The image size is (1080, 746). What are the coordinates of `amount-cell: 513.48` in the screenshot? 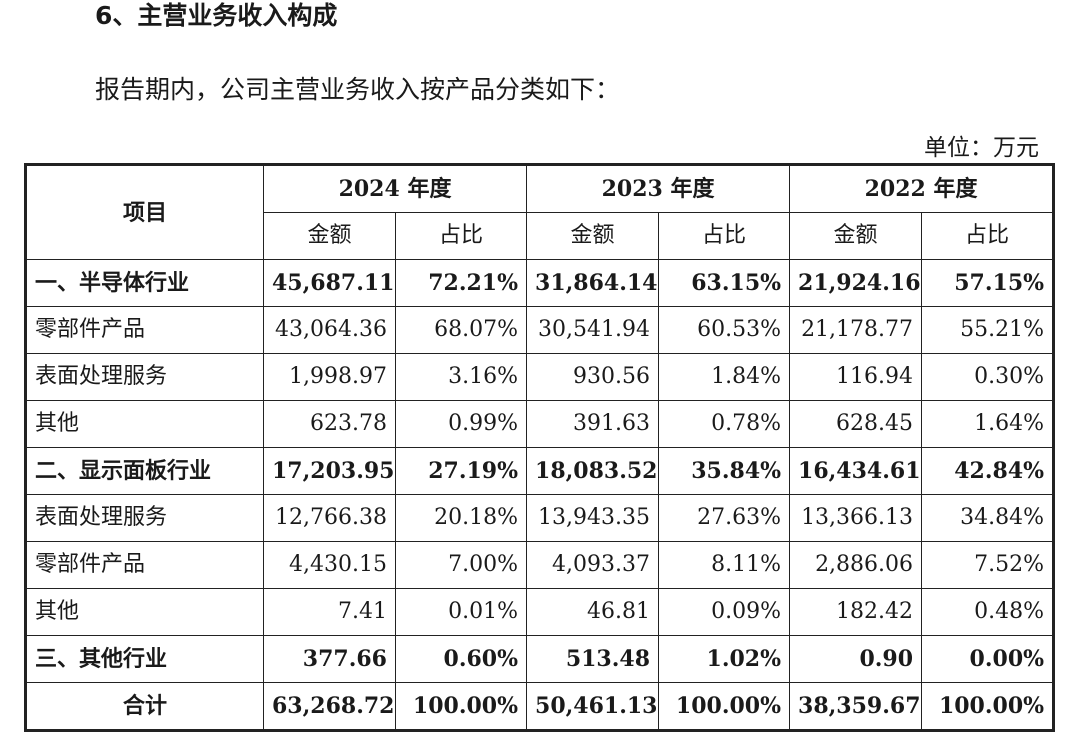 It's located at (593, 659).